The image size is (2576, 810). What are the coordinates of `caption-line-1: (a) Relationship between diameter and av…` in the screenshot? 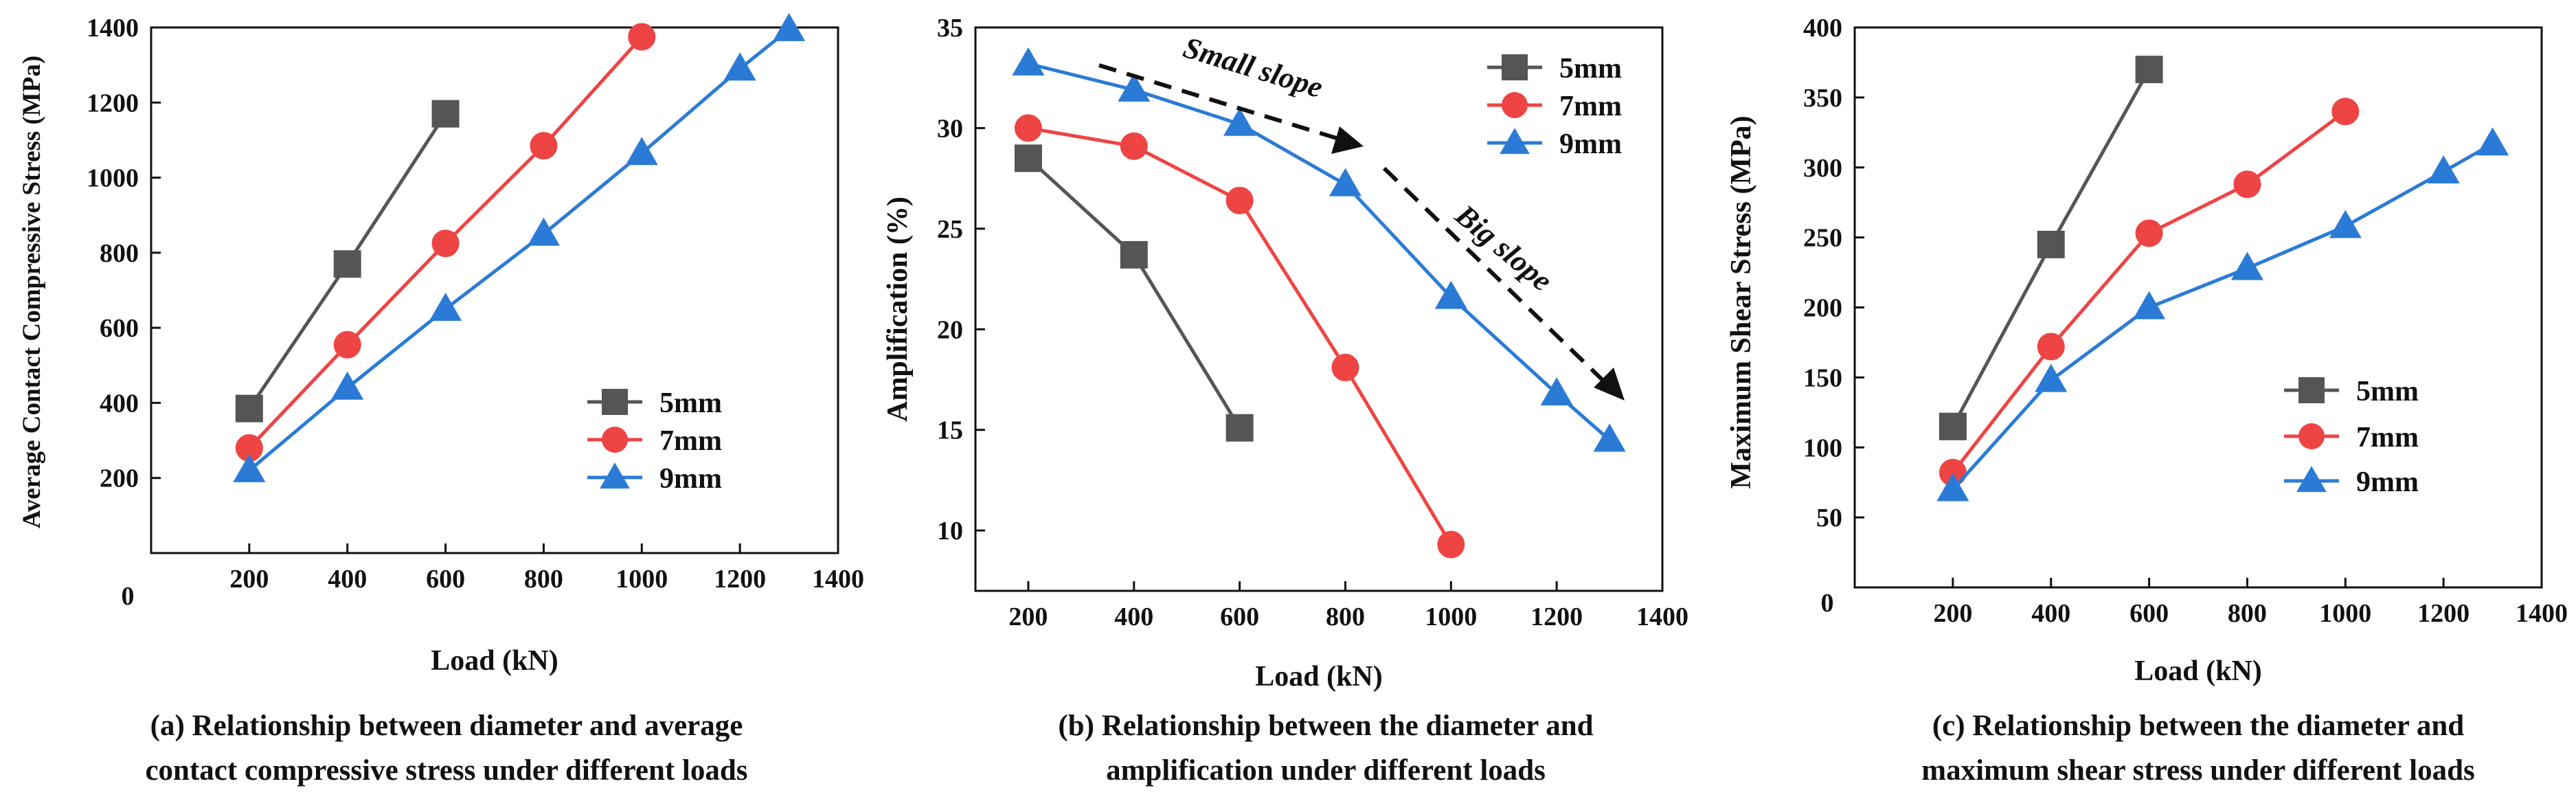 It's located at (446, 726).